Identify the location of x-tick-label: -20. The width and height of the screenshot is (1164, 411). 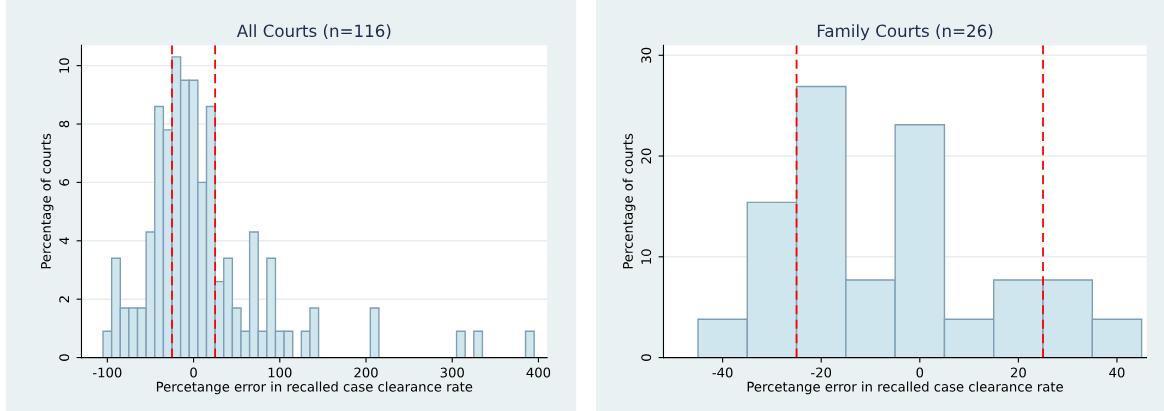
(821, 372).